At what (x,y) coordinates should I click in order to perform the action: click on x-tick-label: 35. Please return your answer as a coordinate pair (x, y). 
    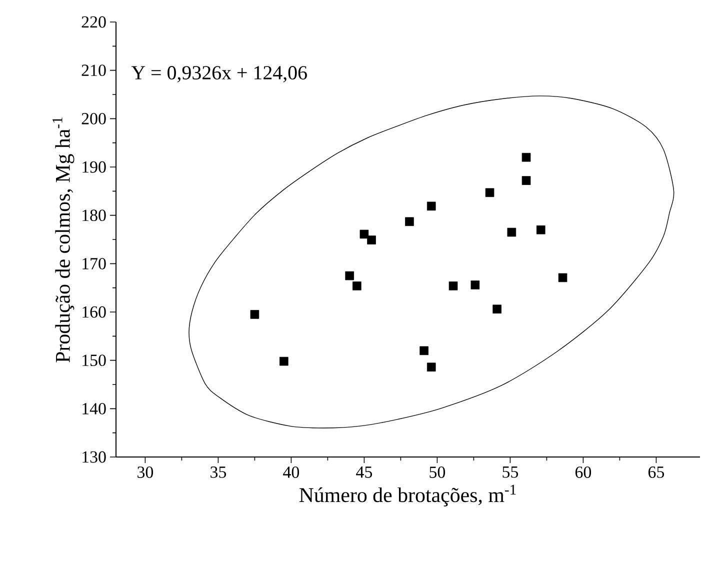
    Looking at the image, I should click on (218, 472).